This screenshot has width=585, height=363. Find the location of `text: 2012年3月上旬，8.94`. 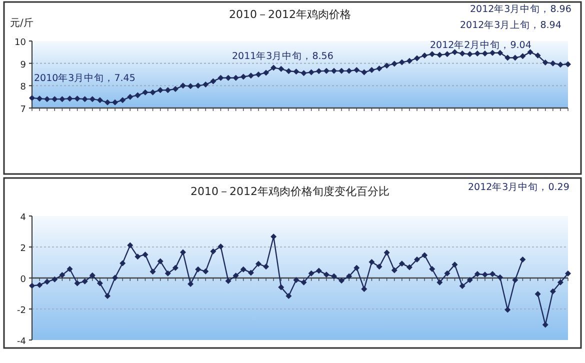

text: 2012年3月上旬，8.94 is located at coordinates (511, 25).